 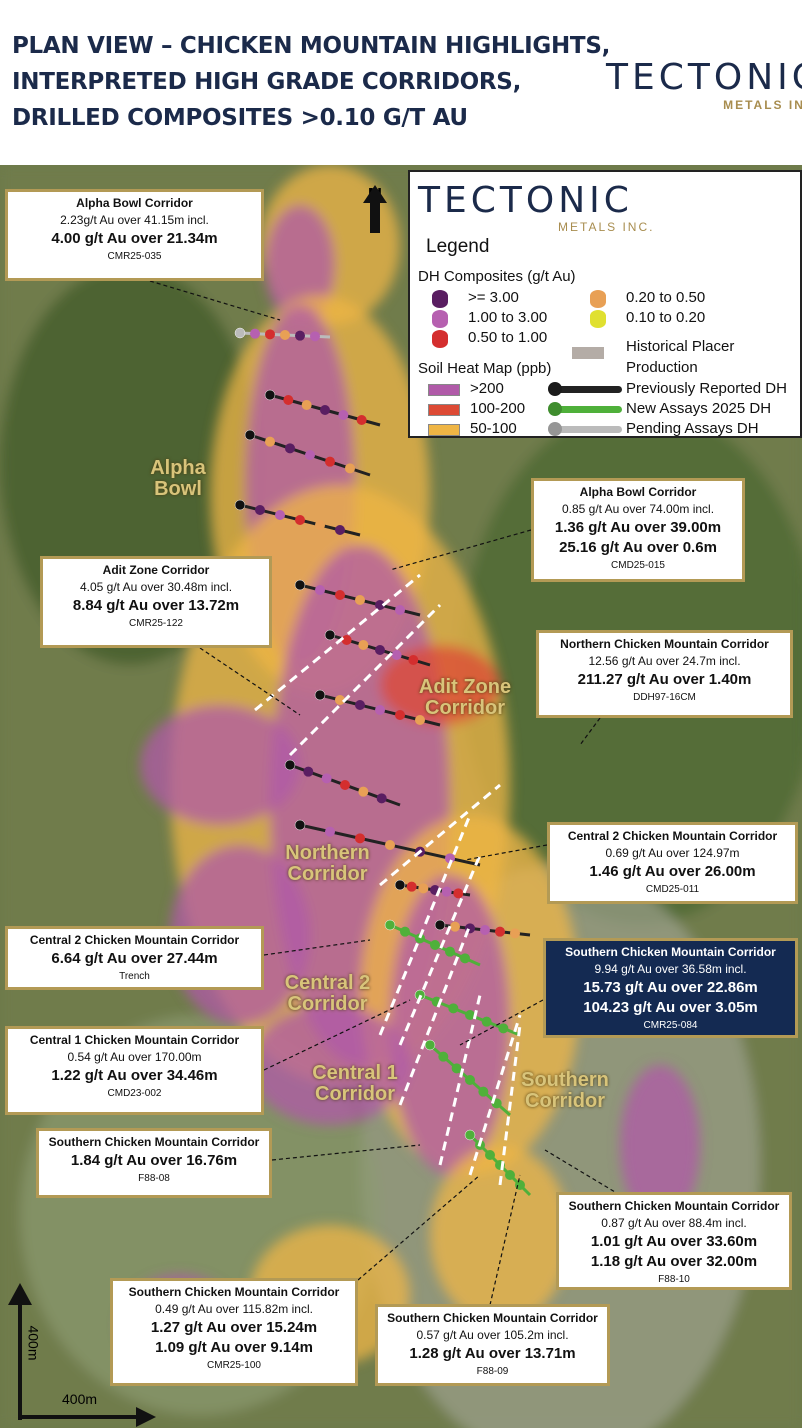 What do you see at coordinates (666, 317) in the screenshot?
I see `dh-class-label: 0.10 to 0.20` at bounding box center [666, 317].